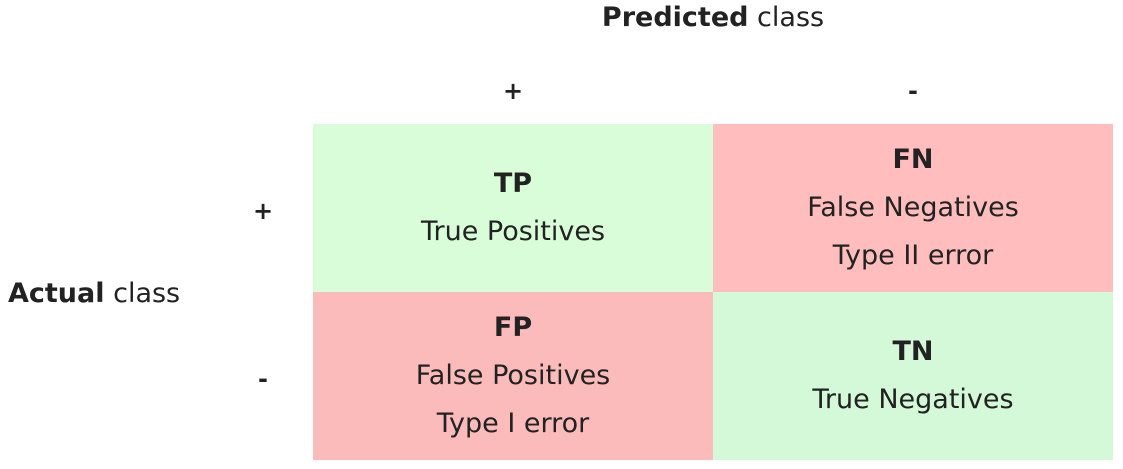 Image resolution: width=1123 pixels, height=469 pixels. What do you see at coordinates (513, 423) in the screenshot?
I see `fp-error-type: Type I error` at bounding box center [513, 423].